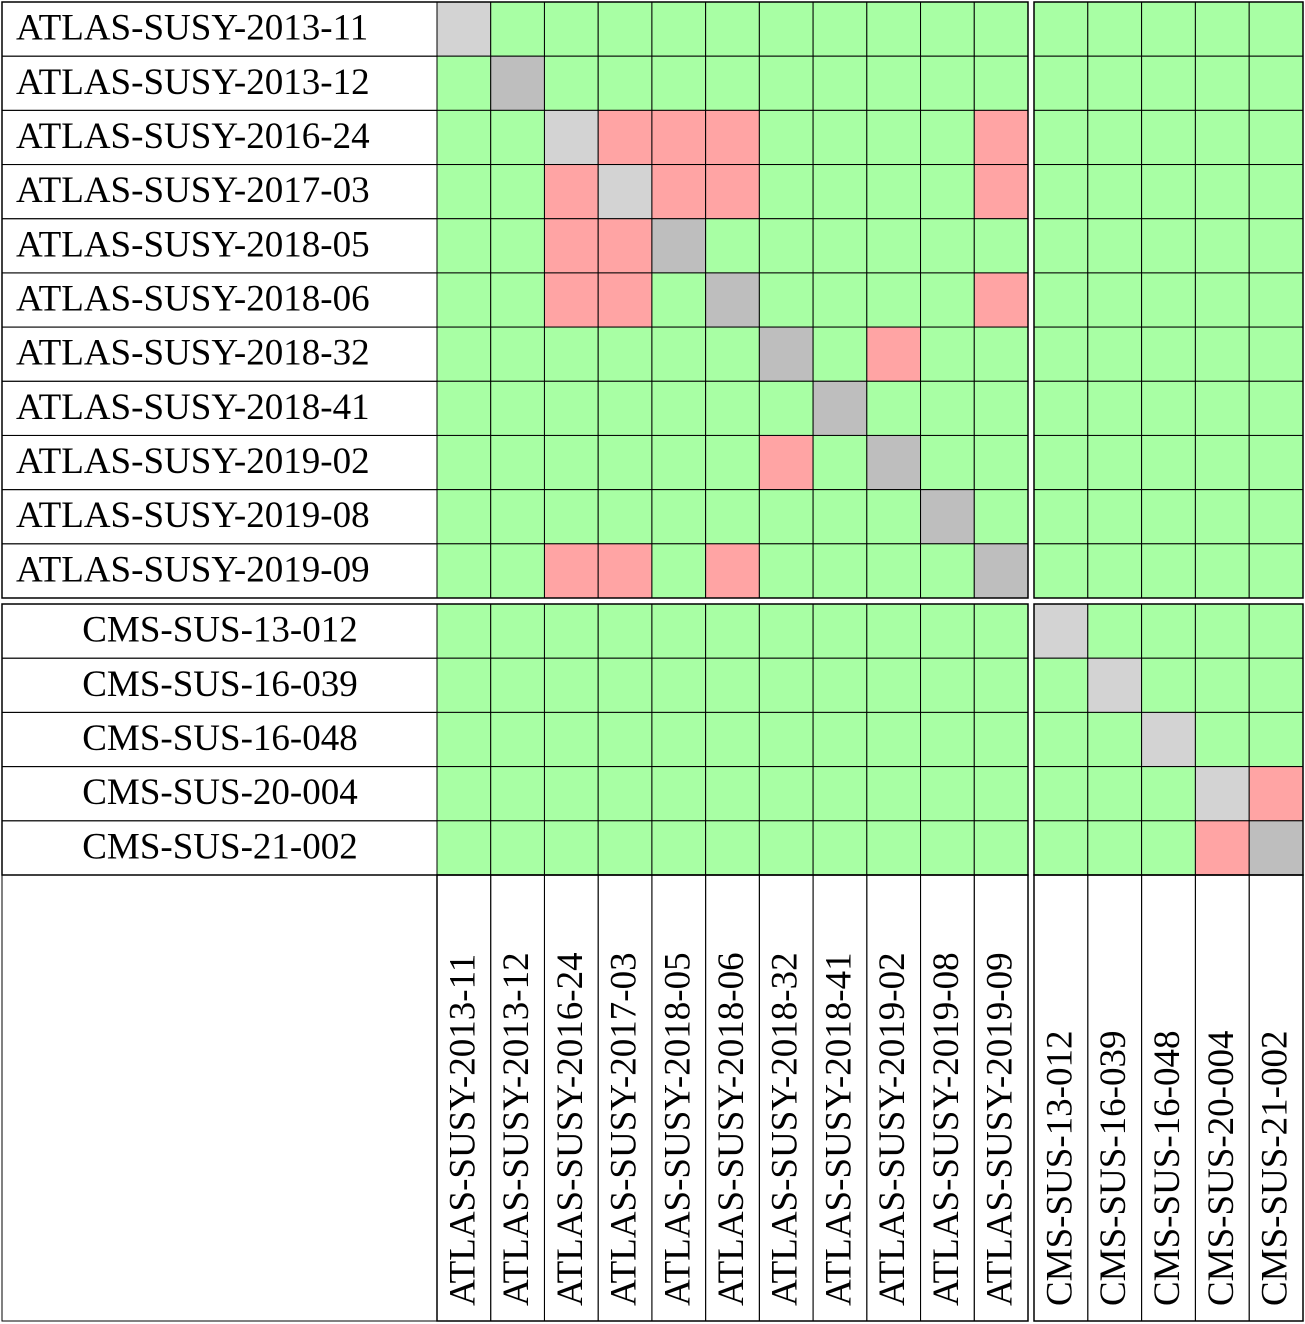 Image resolution: width=1305 pixels, height=1324 pixels. Describe the element at coordinates (1275, 1169) in the screenshot. I see `column-label: CMS-SUS-21-002` at that location.